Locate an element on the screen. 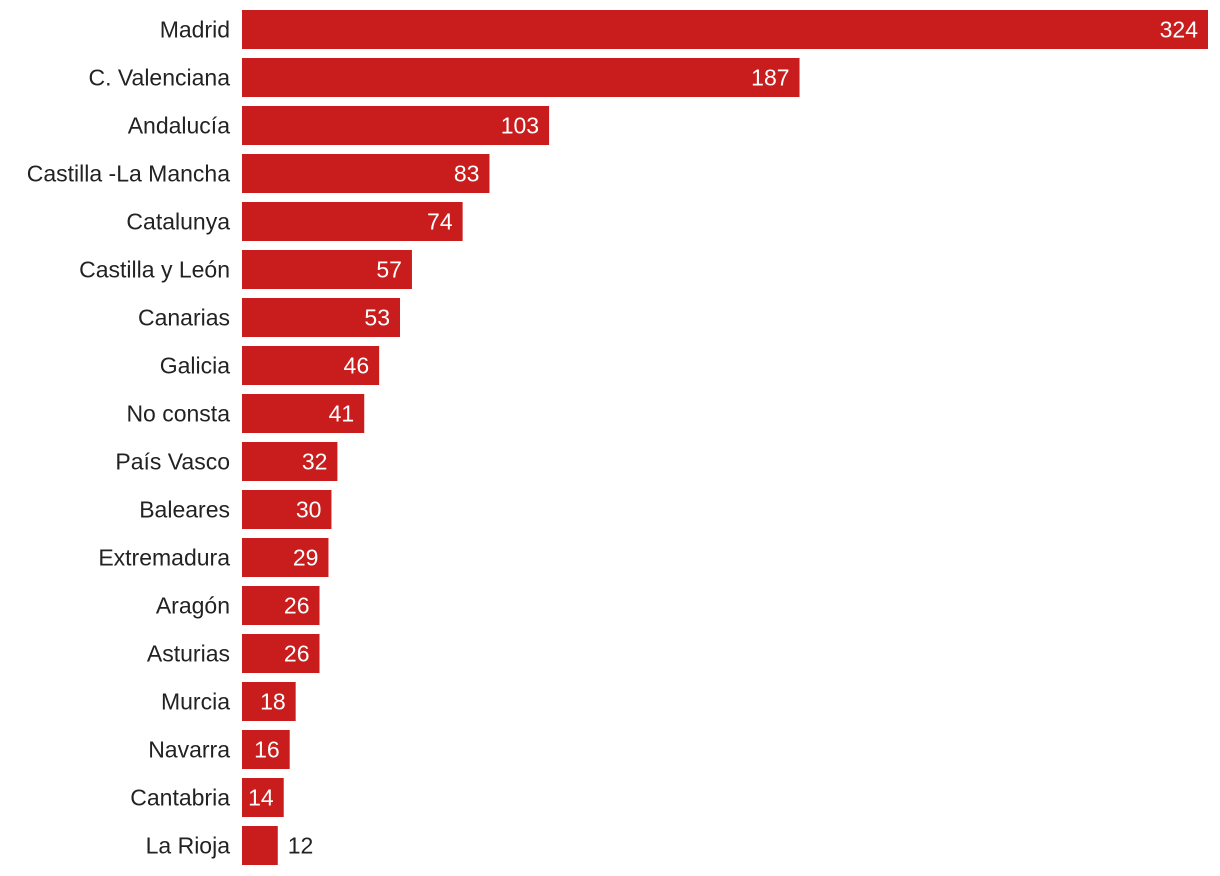  category-label: C. Valenciana is located at coordinates (160, 78).